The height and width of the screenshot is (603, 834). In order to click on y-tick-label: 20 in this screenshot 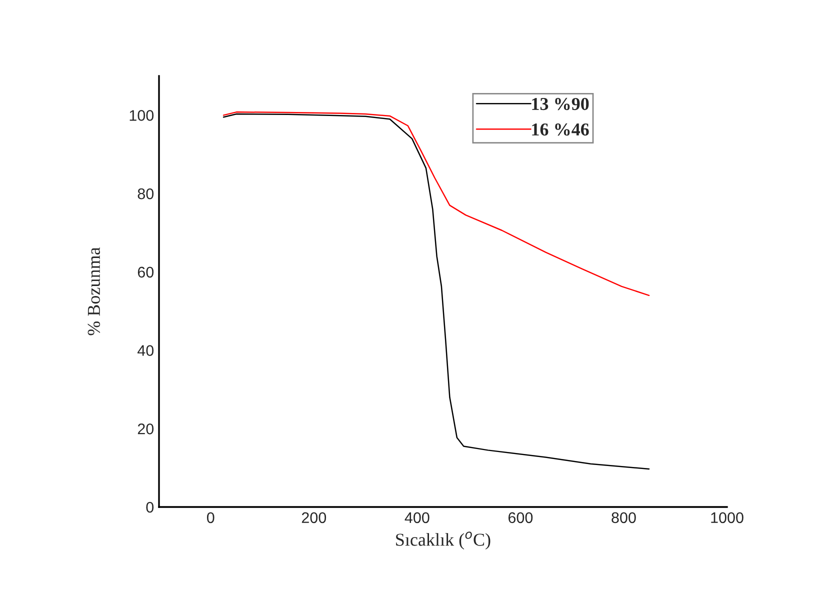, I will do `click(146, 429)`.